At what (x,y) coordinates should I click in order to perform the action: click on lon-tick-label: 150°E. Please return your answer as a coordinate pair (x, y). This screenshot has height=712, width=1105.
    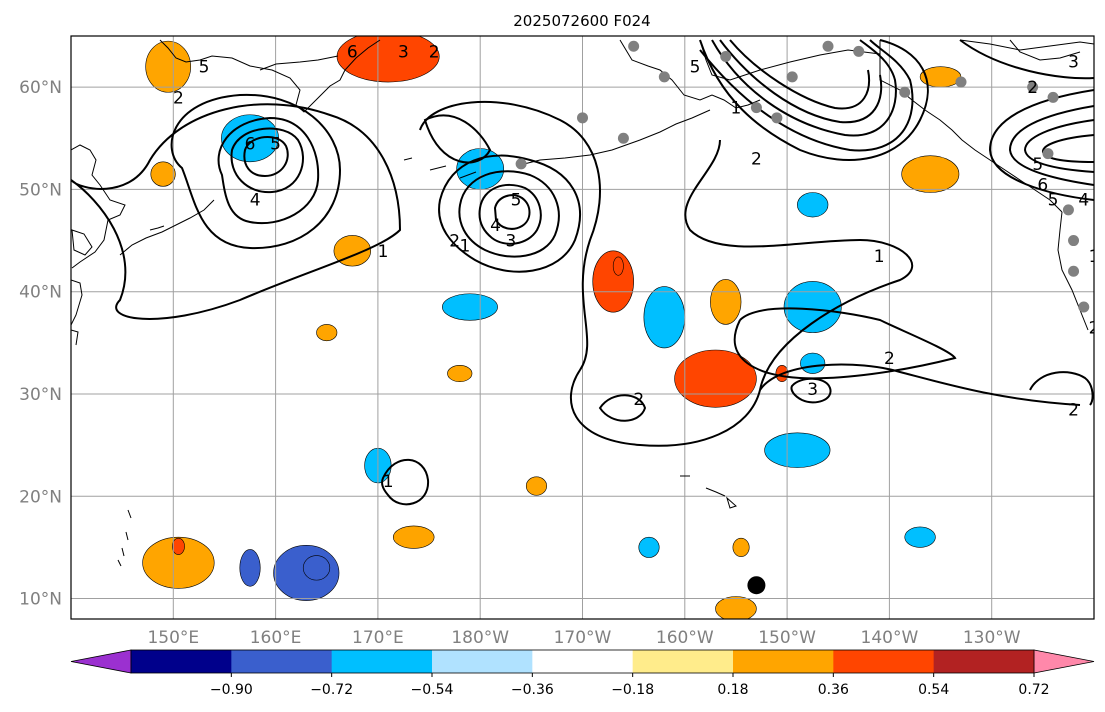
    Looking at the image, I should click on (173, 638).